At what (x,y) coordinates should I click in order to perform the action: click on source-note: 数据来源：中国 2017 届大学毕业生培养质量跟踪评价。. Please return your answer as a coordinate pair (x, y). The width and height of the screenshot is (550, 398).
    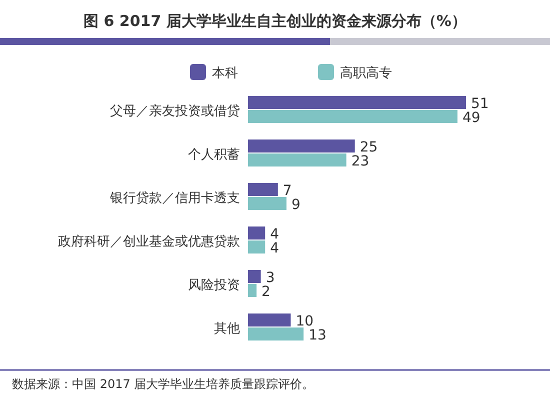
    Looking at the image, I should click on (163, 384).